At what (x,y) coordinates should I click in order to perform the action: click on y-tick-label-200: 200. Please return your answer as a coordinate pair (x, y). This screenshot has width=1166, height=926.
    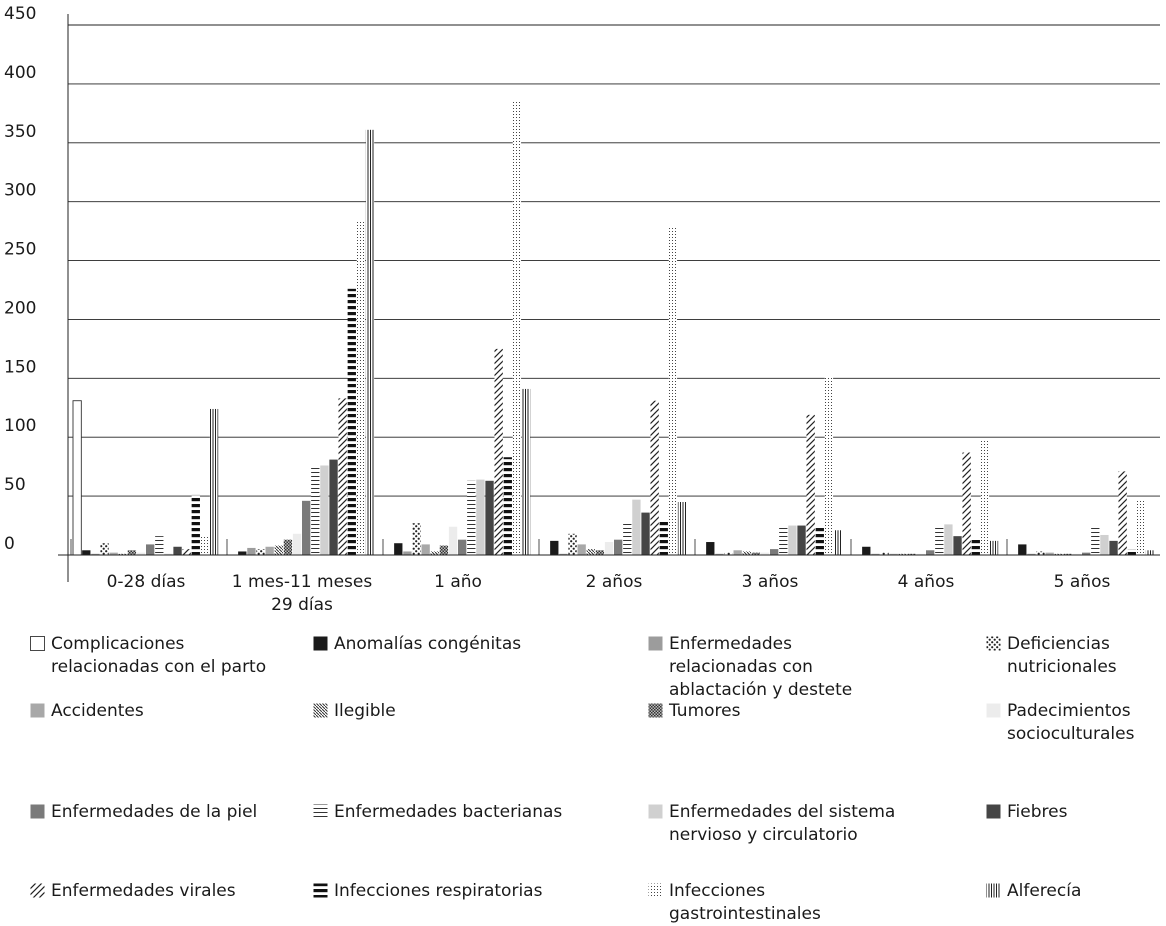
    Looking at the image, I should click on (20, 308).